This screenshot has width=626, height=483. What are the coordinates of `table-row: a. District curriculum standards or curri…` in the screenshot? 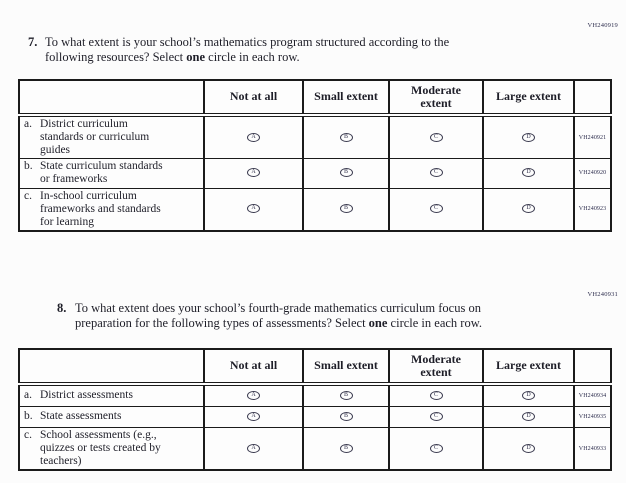 It's located at (315, 137).